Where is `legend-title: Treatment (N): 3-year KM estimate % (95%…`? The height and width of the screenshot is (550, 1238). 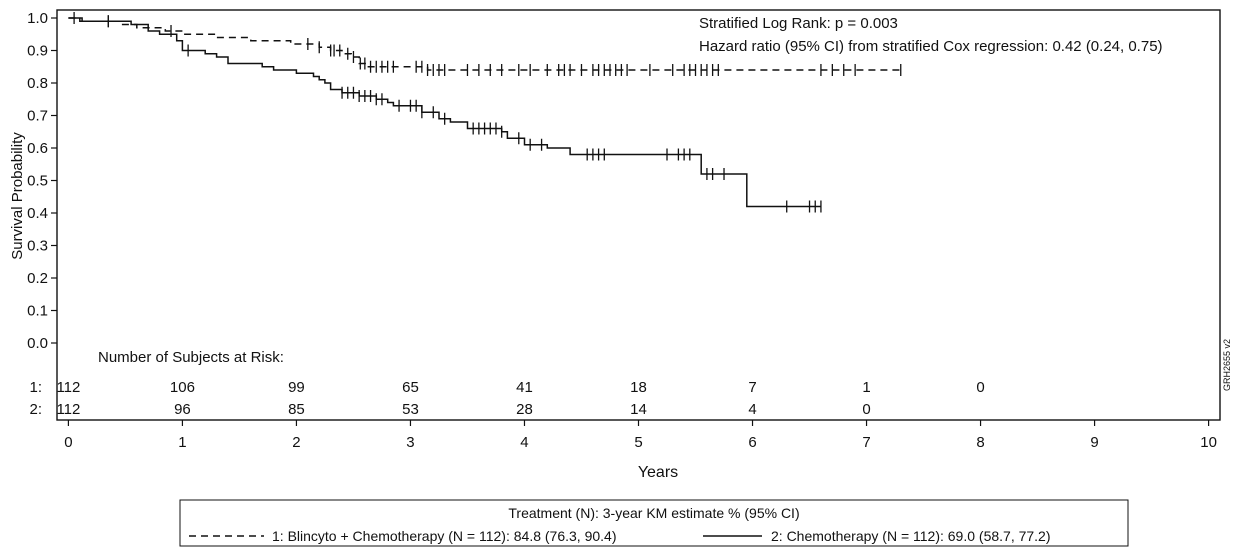
legend-title: Treatment (N): 3-year KM estimate % (95%… is located at coordinates (653, 513).